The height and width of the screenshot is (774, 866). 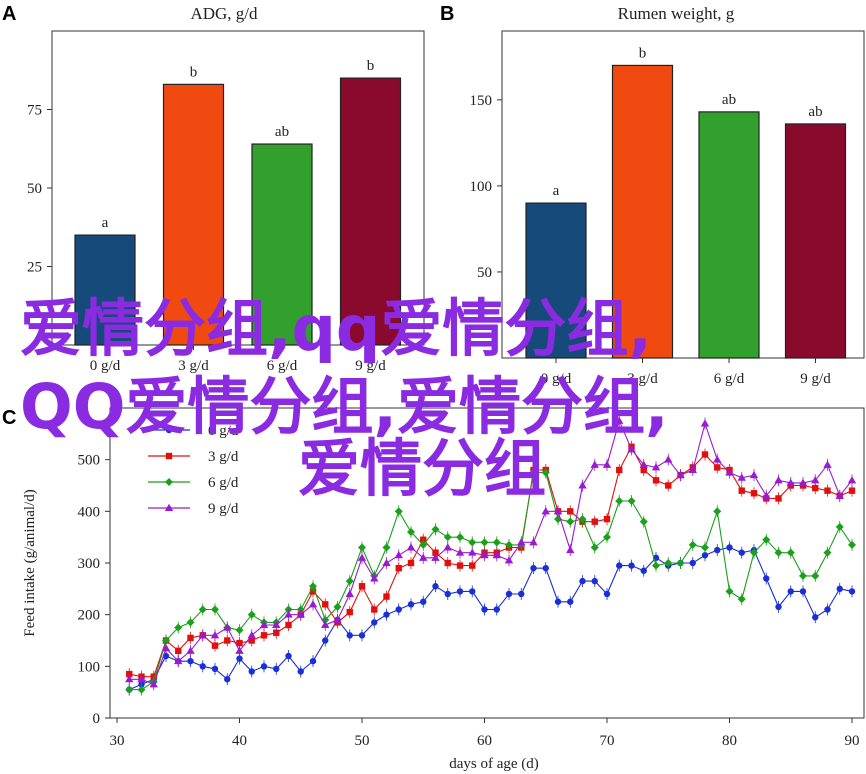 What do you see at coordinates (481, 187) in the screenshot?
I see `panel-b-y-tick-label-2: 100` at bounding box center [481, 187].